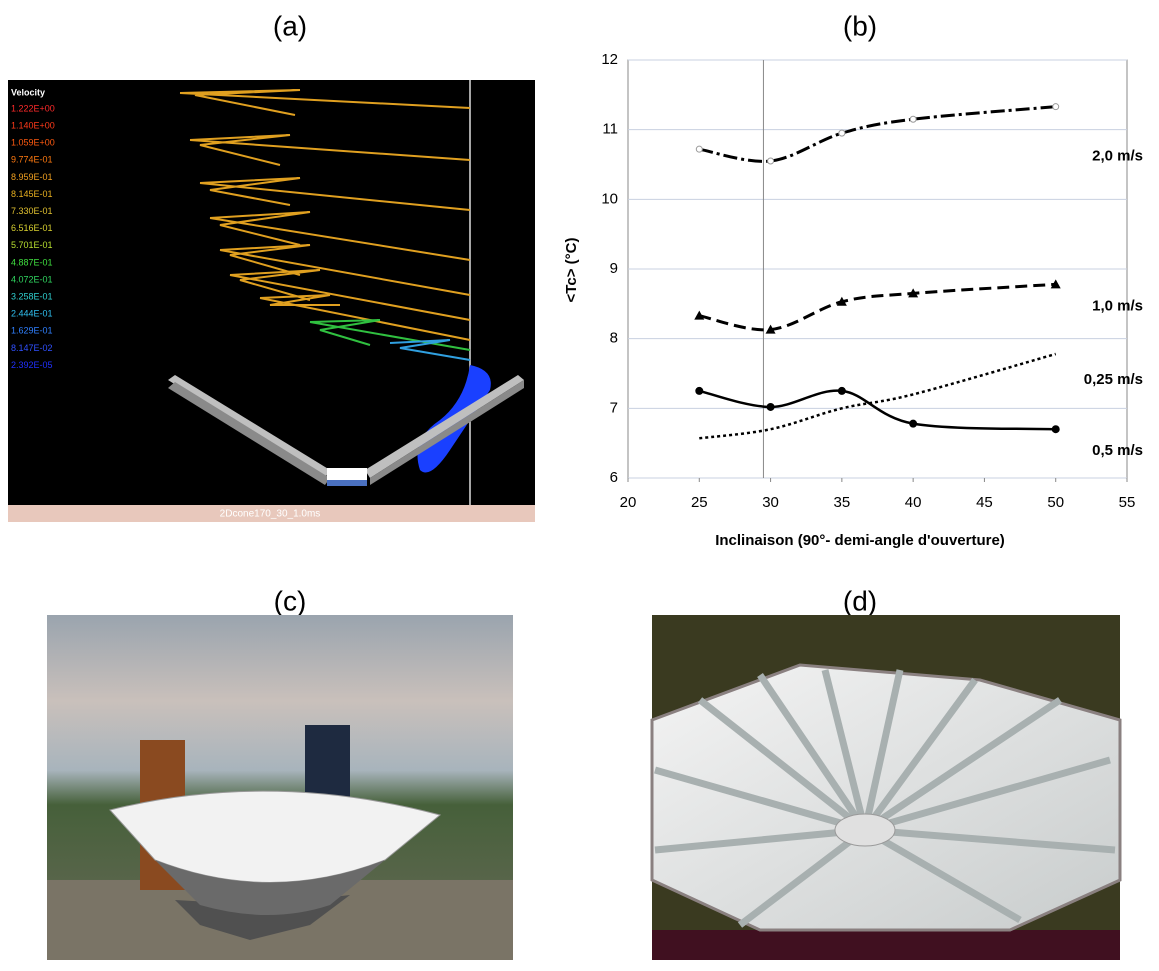 The height and width of the screenshot is (971, 1159). I want to click on legend-value: 7.330E-01, so click(32, 211).